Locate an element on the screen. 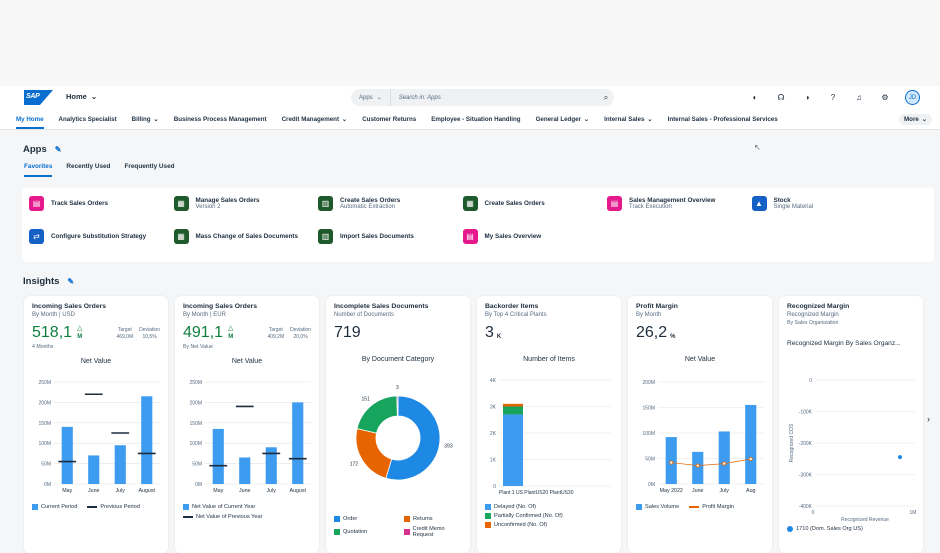 Image resolution: width=940 pixels, height=553 pixels. search-scope-select: Apps ⌄ is located at coordinates (371, 97).